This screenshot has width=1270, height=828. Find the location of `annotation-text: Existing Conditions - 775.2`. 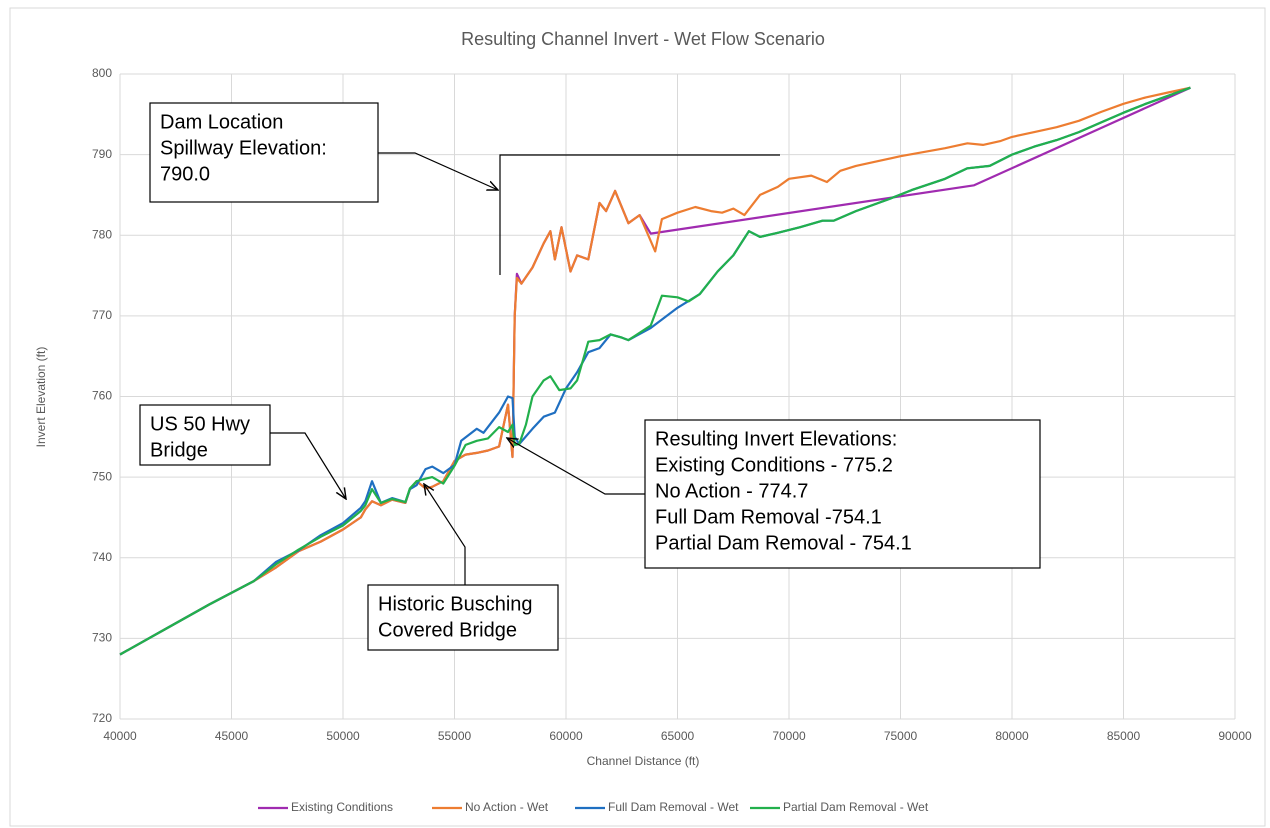

annotation-text: Existing Conditions - 775.2 is located at coordinates (774, 465).